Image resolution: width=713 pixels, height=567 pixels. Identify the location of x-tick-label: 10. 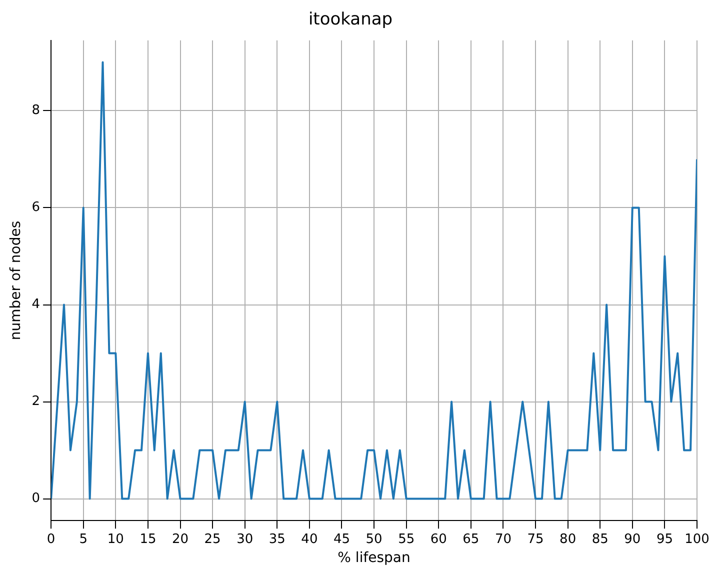
(115, 539).